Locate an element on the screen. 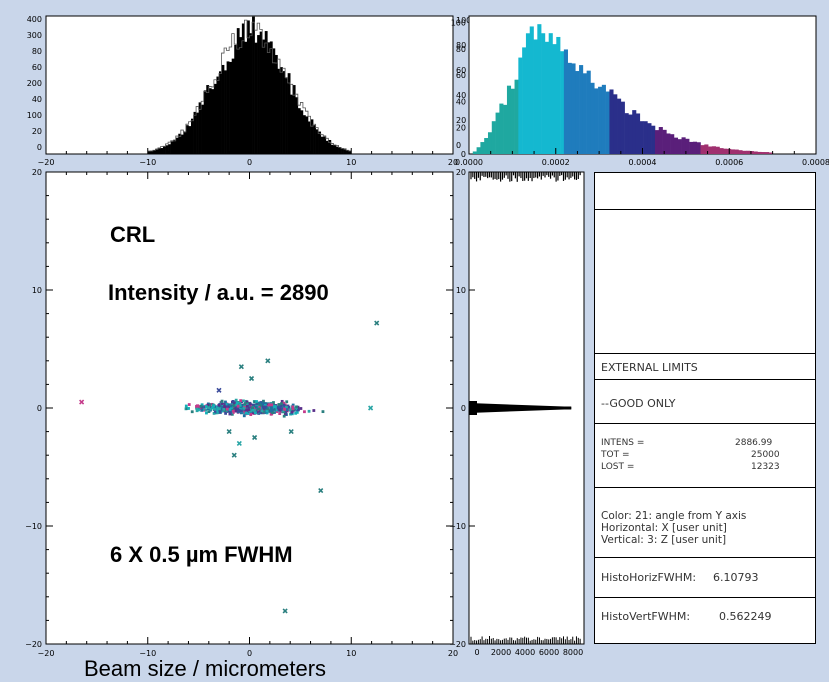 The width and height of the screenshot is (829, 682). x-tick-label: 0.0008 is located at coordinates (815, 162).